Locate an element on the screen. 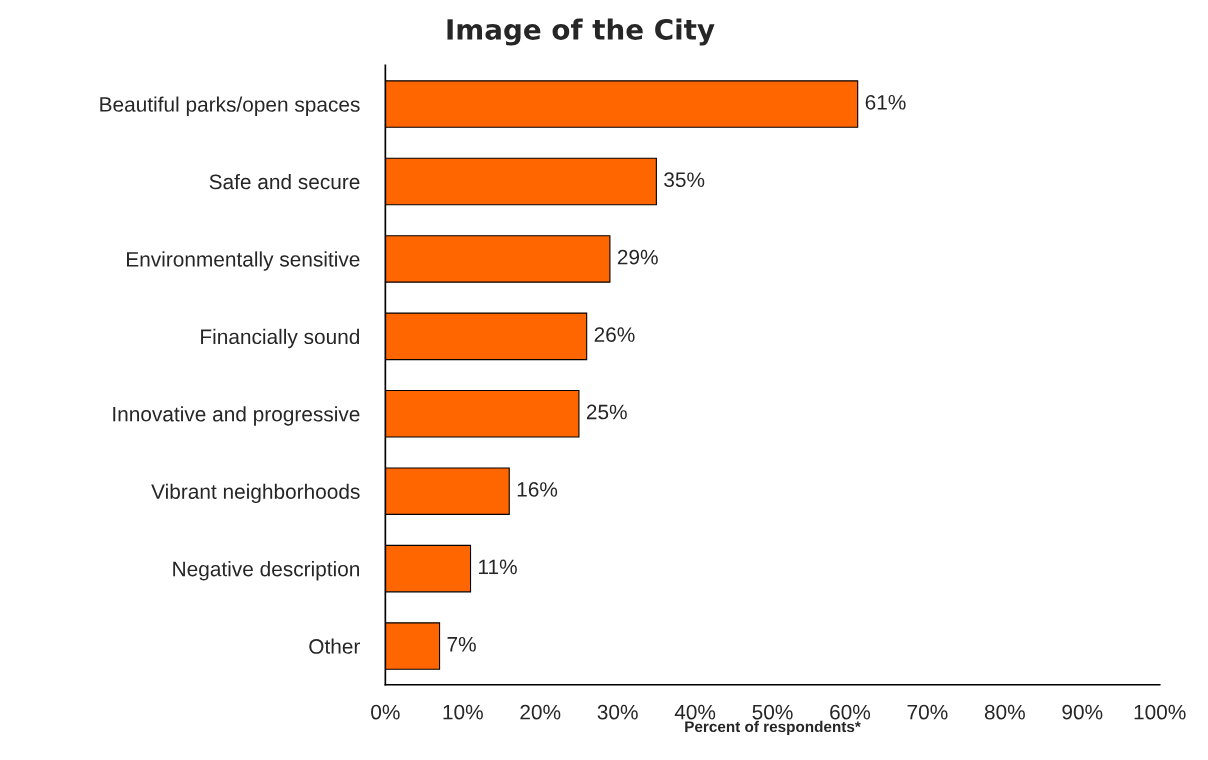 The height and width of the screenshot is (760, 1208). y-tick-label: Safe and secure is located at coordinates (284, 181).